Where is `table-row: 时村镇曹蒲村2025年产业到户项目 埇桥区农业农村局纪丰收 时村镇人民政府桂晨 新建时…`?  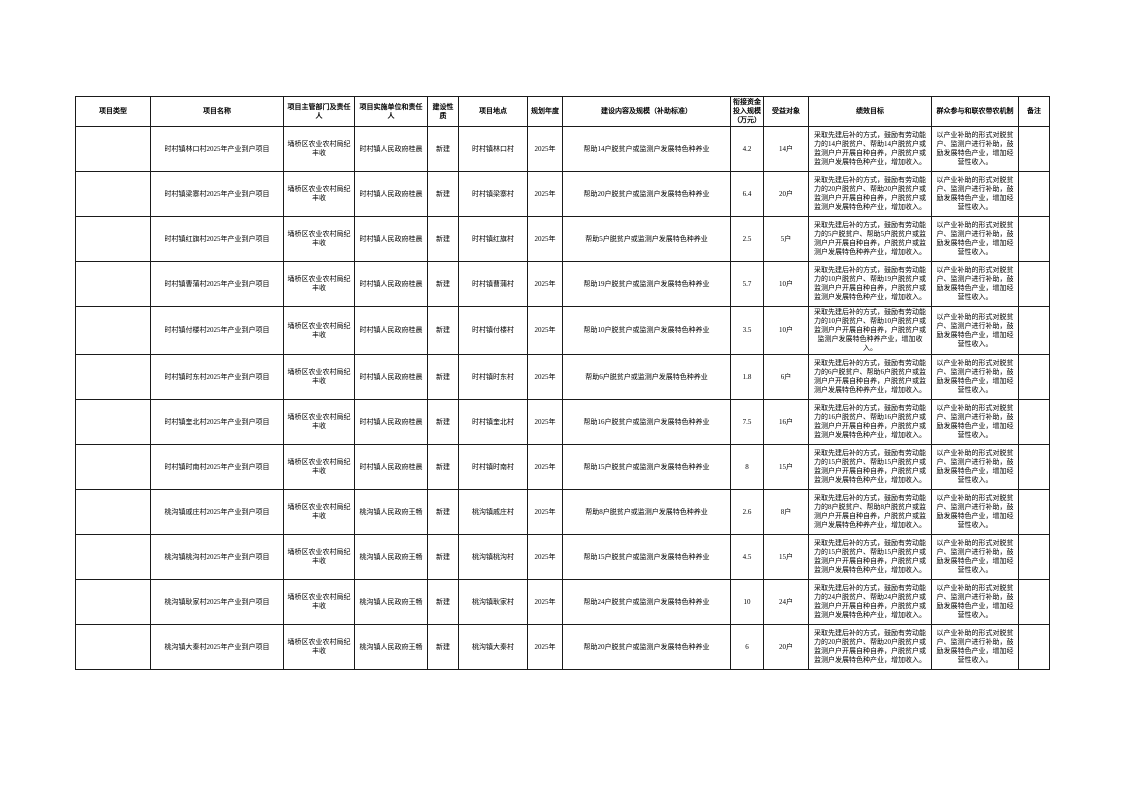 table-row: 时村镇曹蒲村2025年产业到户项目 埇桥区农业农村局纪丰收 时村镇人民政府桂晨 新建时… is located at coordinates (562, 284).